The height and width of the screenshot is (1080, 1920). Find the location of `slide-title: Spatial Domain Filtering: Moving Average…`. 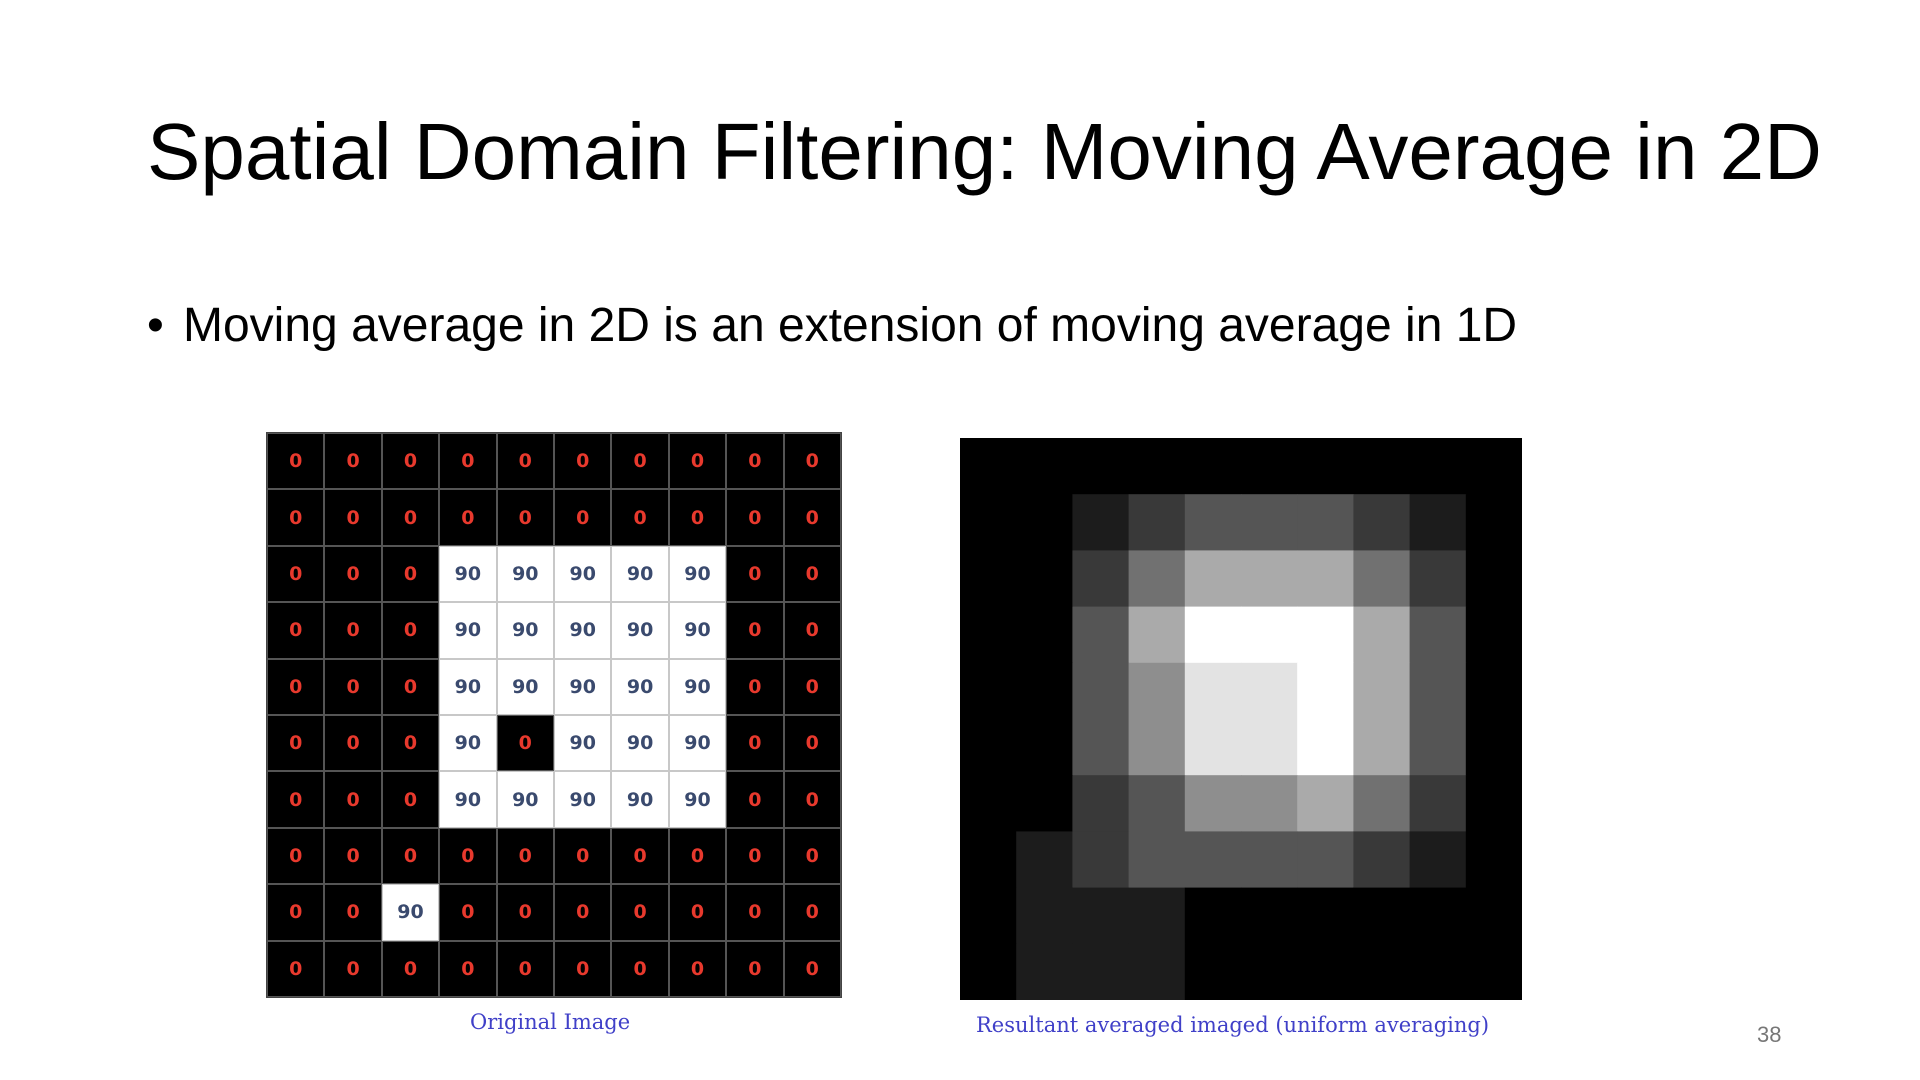

slide-title: Spatial Domain Filtering: Moving Average… is located at coordinates (984, 151).